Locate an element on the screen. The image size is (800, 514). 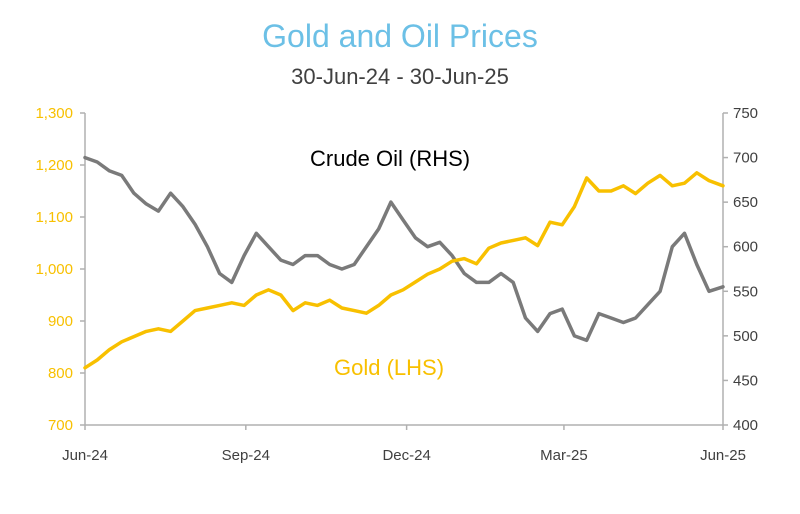
oil-annotation: Crude Oil (RHS) is located at coordinates (390, 158).